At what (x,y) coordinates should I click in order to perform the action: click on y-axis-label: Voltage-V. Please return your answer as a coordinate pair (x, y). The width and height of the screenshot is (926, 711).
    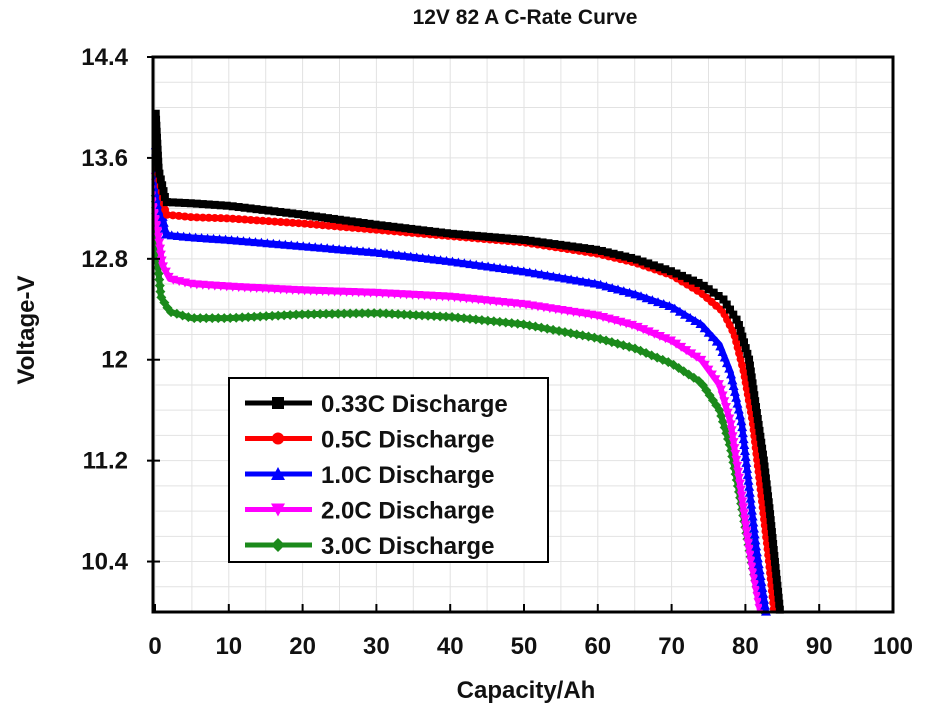
    Looking at the image, I should click on (26, 330).